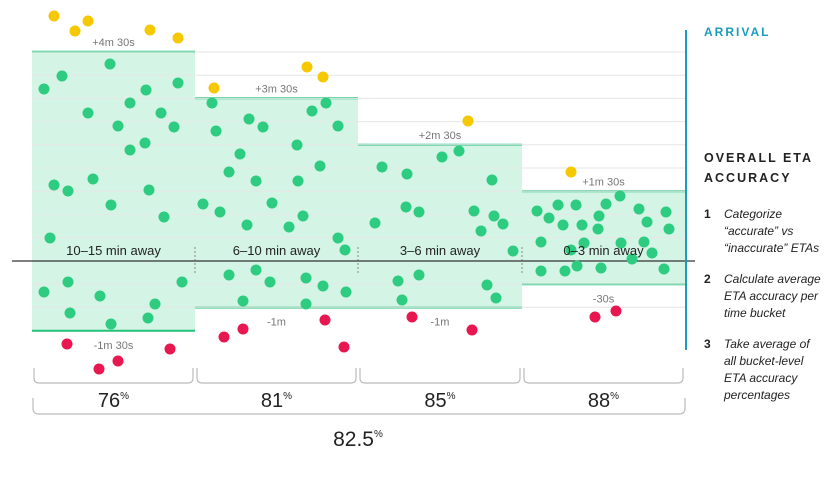  Describe the element at coordinates (440, 136) in the screenshot. I see `upper-bound-label: +2m 30s` at that location.